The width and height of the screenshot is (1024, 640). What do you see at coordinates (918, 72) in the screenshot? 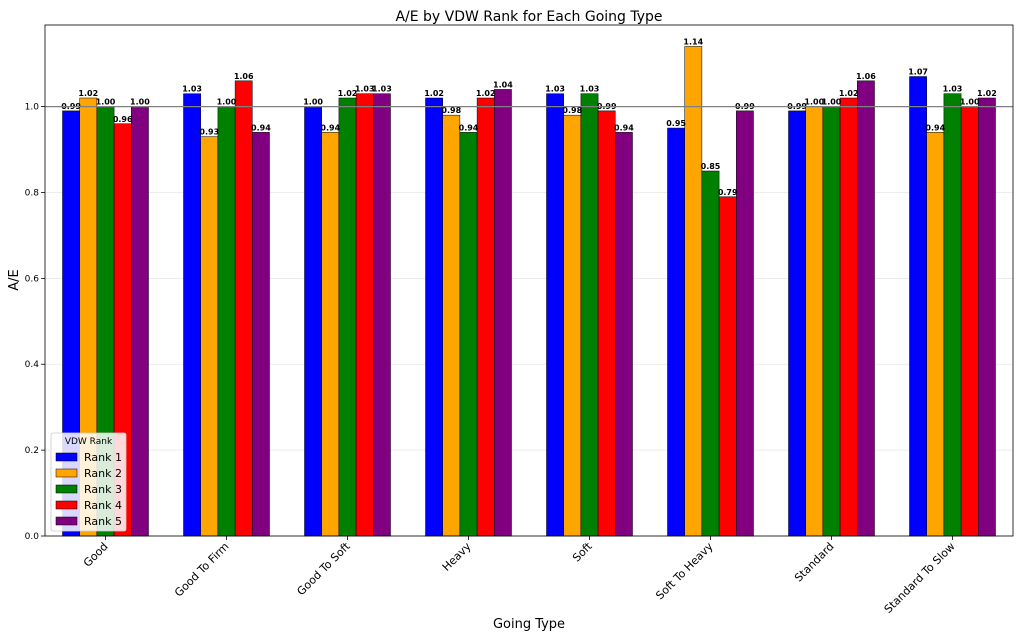
I see `bar-value-label: 1.07` at bounding box center [918, 72].